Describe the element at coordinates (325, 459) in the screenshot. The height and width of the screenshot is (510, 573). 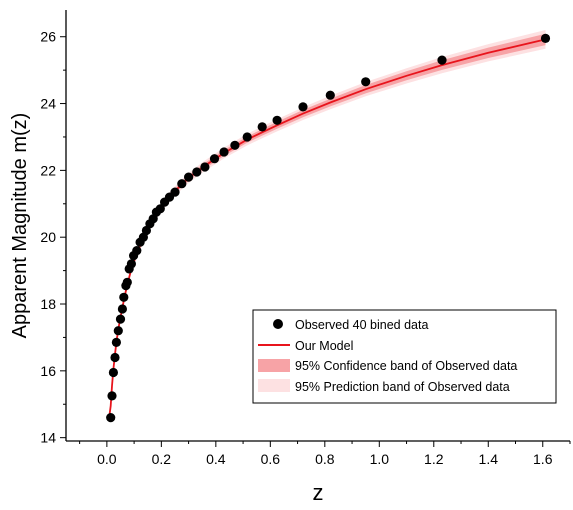
I see `x-tick-label: 0.8` at that location.